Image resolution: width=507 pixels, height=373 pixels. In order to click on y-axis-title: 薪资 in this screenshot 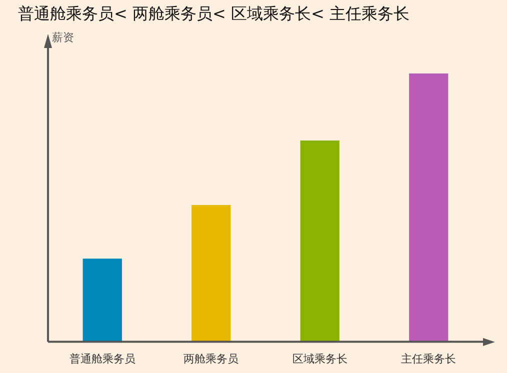, I will do `click(63, 37)`.